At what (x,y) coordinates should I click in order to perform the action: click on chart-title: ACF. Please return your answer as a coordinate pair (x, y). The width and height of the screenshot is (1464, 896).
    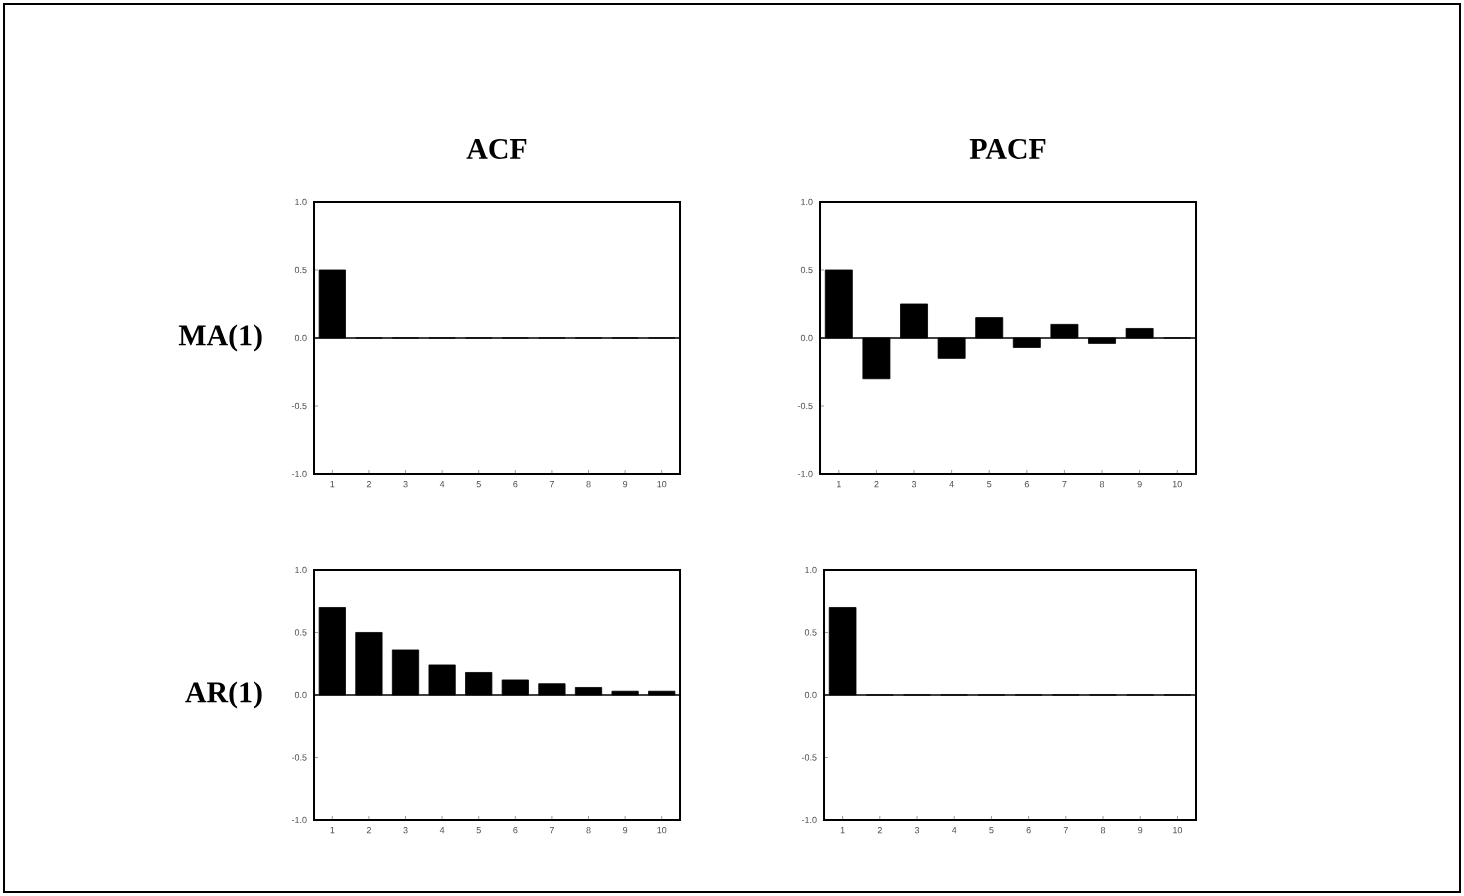
    Looking at the image, I should click on (496, 148).